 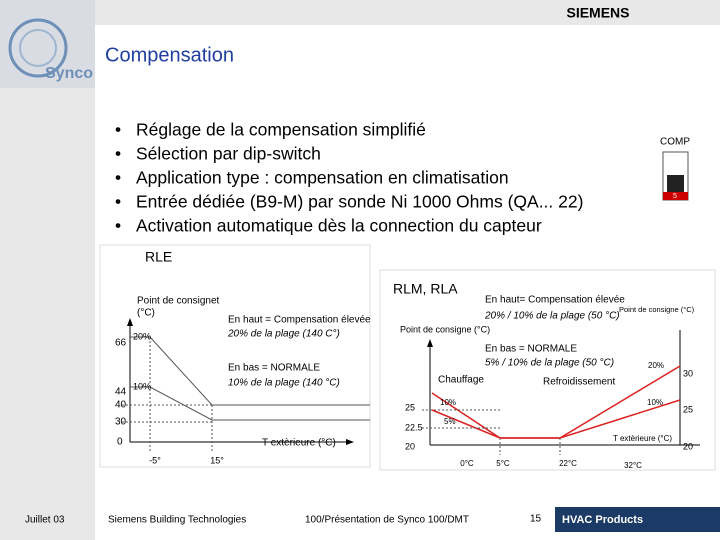 What do you see at coordinates (47, 270) in the screenshot?
I see `sidebar` at bounding box center [47, 270].